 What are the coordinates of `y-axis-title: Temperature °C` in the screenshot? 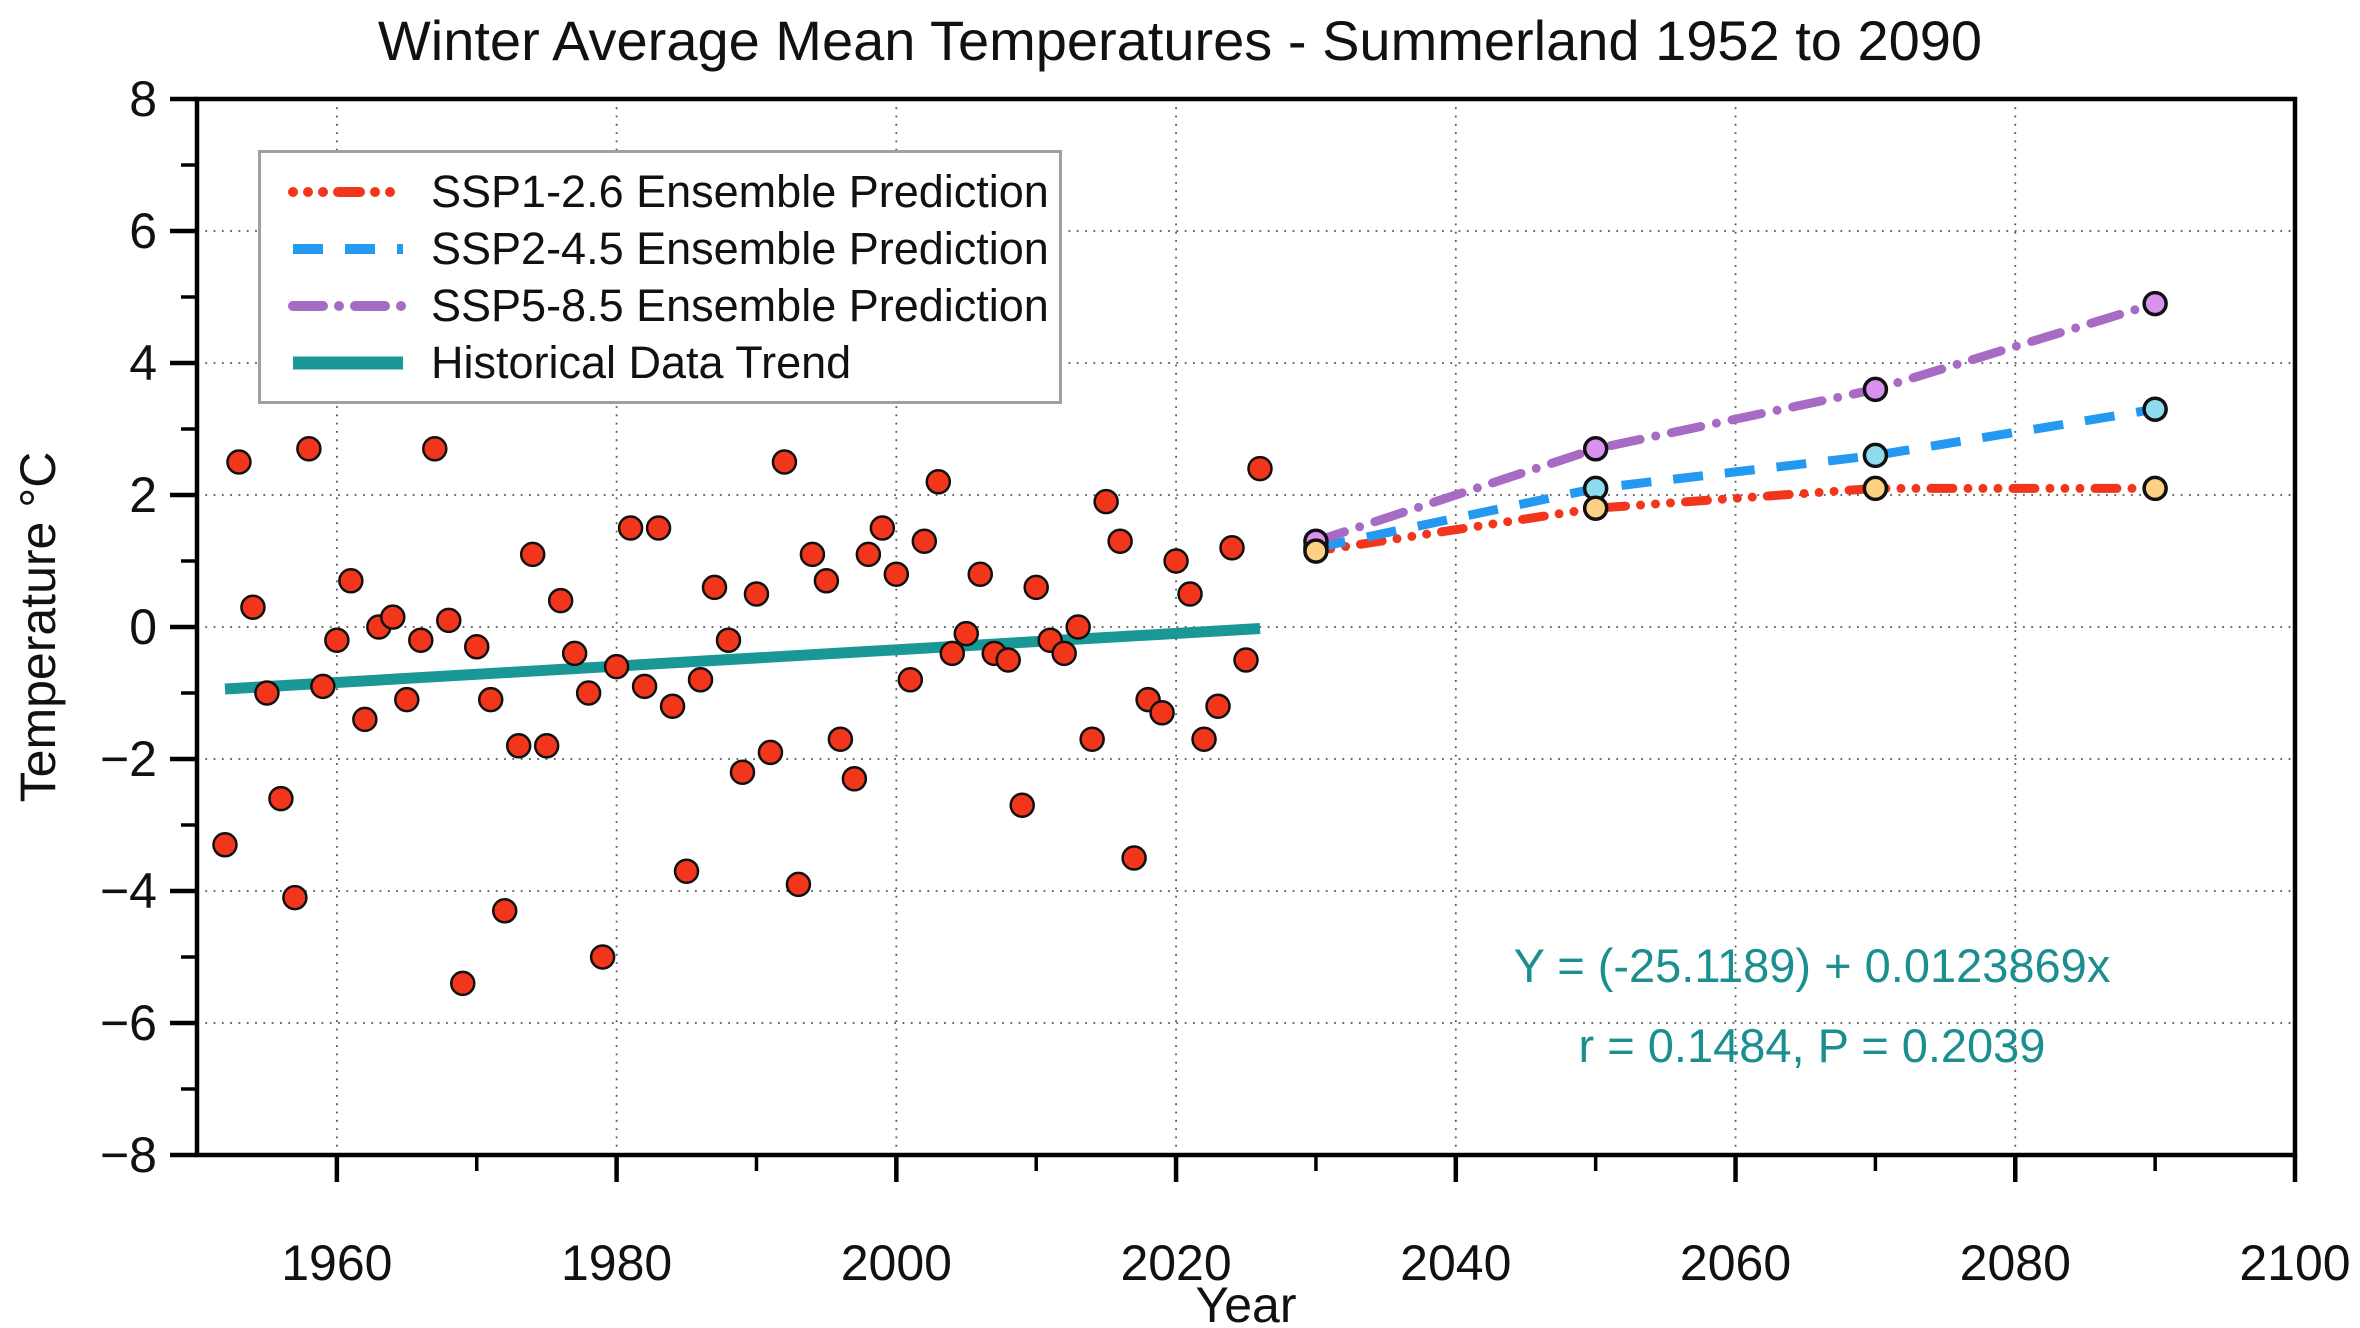 It's located at (38, 627).